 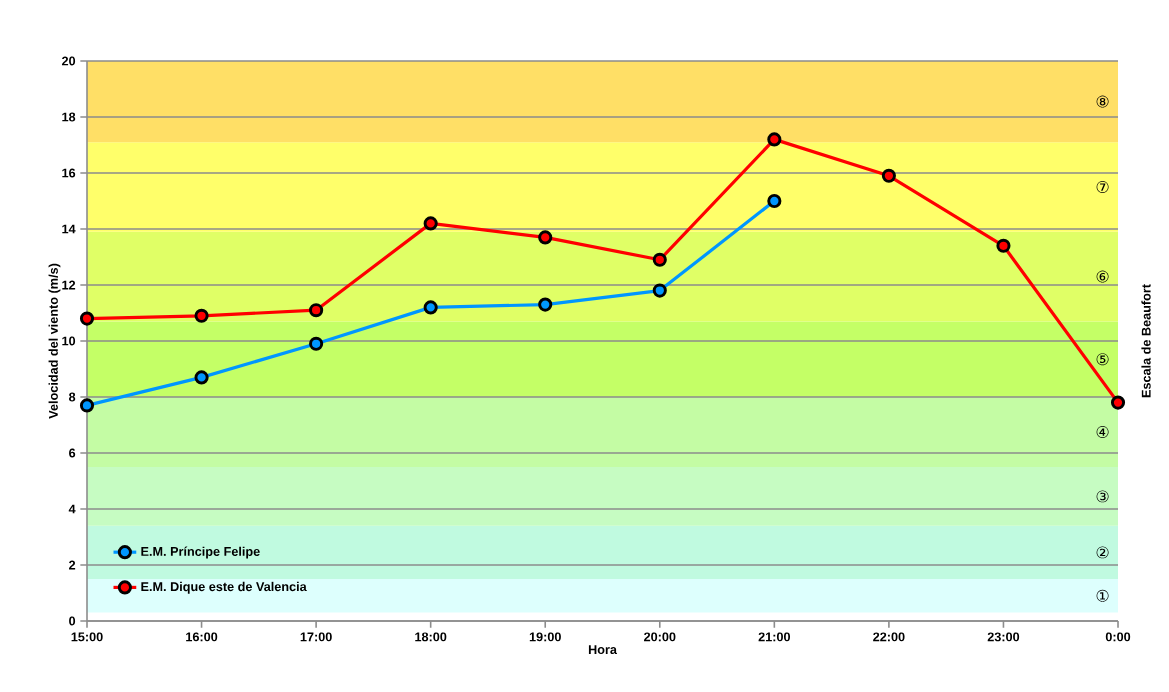 I want to click on x-tick-label: 22:00, so click(x=889, y=637).